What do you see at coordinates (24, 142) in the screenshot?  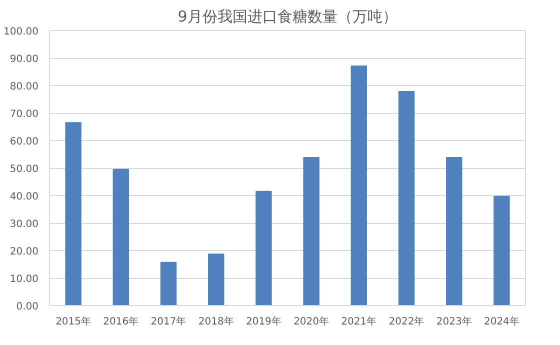 I see `y-tick-label: 60.00` at bounding box center [24, 142].